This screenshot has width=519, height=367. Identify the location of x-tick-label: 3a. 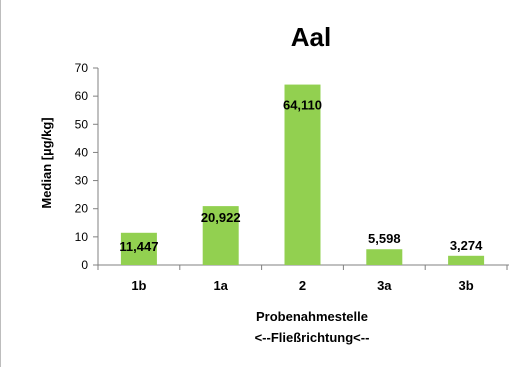
(384, 285).